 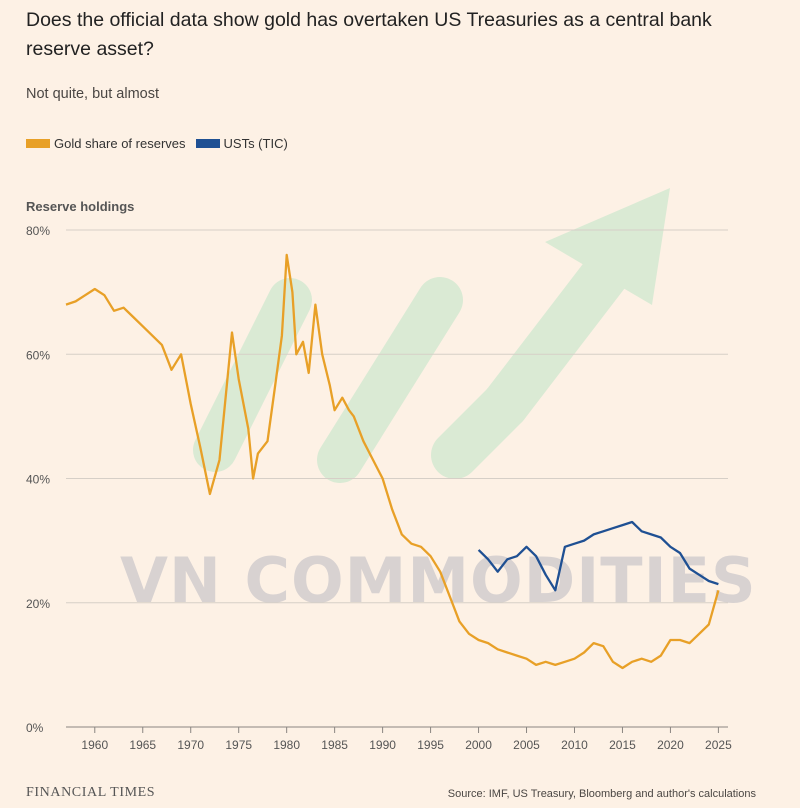 I want to click on x-tick-label-2005: 2005, so click(x=526, y=745).